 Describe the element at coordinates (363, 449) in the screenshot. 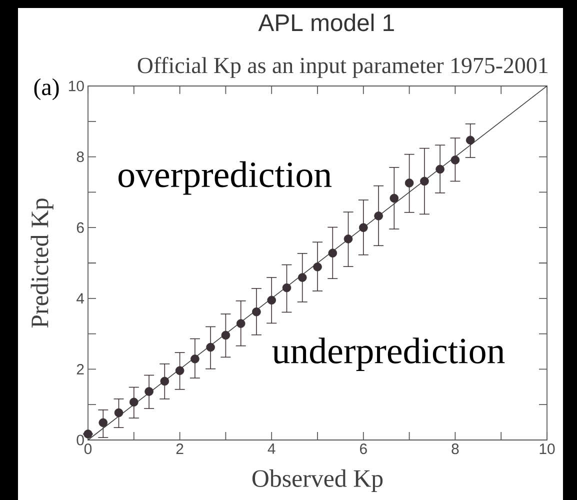

I see `x-tick-label: 6` at that location.